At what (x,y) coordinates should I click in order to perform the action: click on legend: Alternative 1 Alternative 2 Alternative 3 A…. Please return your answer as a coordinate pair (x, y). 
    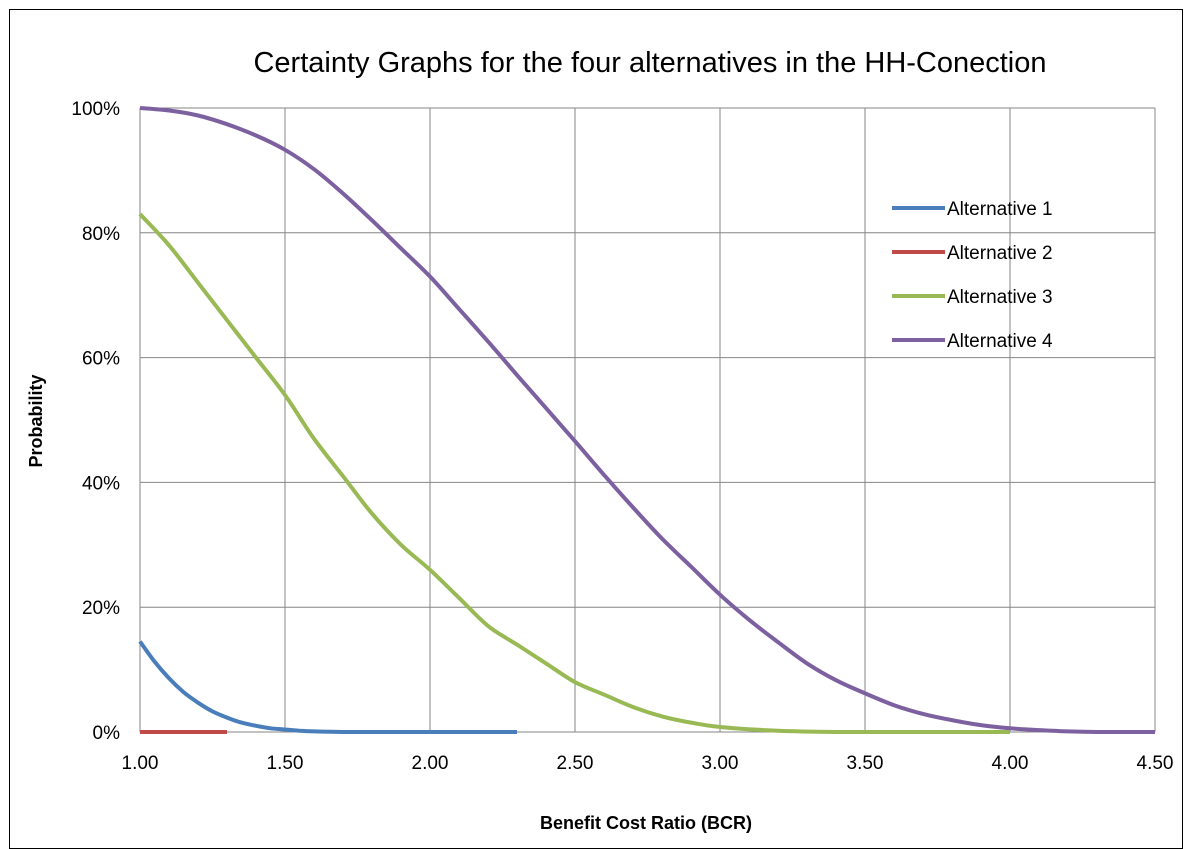
    Looking at the image, I should click on (972, 275).